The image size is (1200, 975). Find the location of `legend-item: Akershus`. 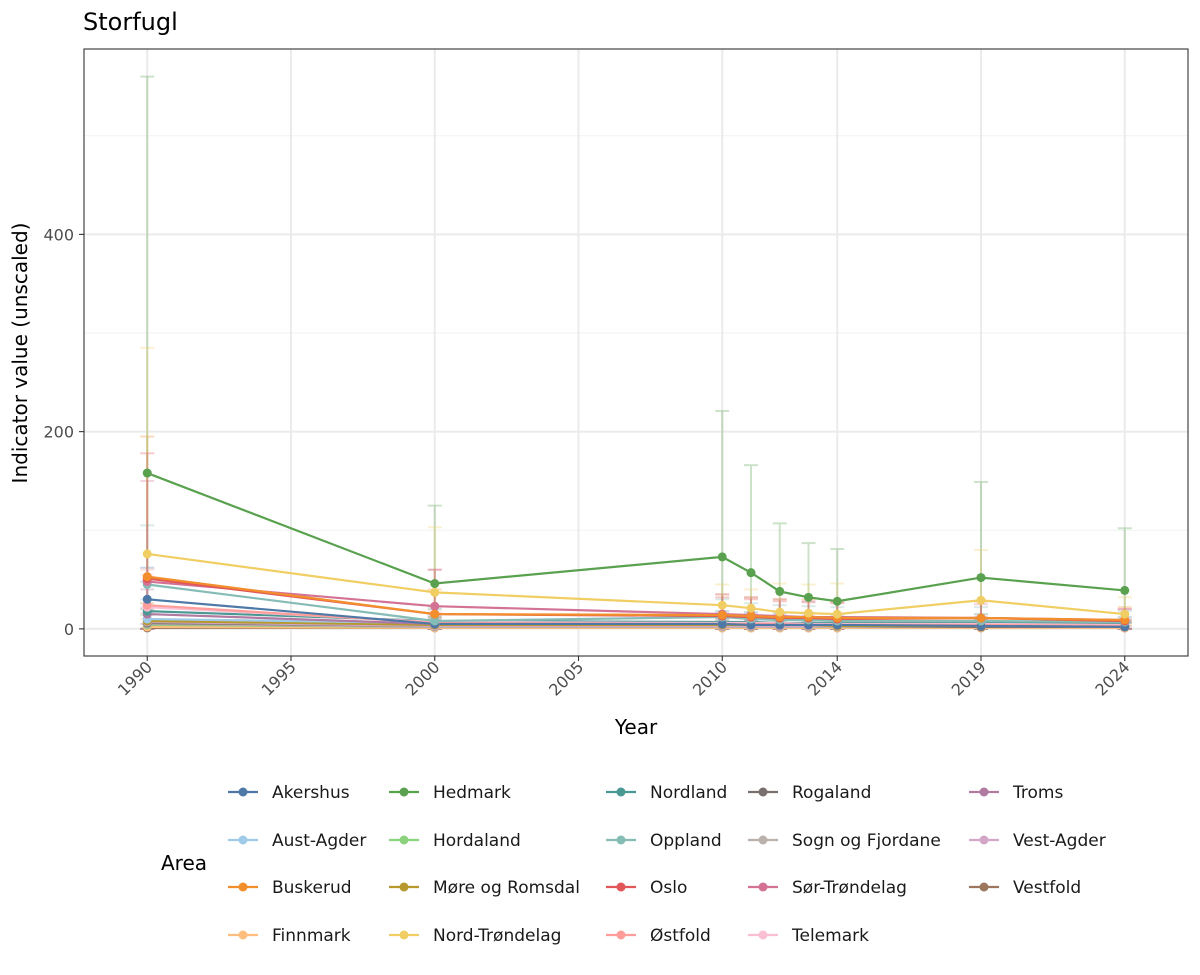

legend-item: Akershus is located at coordinates (289, 793).